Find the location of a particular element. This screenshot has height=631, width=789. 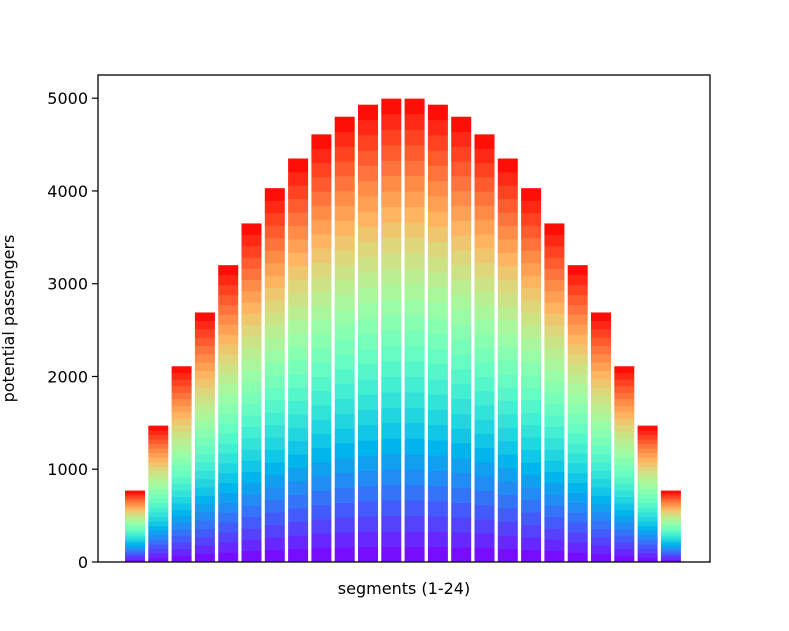

y-axis-label: potential passengers is located at coordinates (9, 319).